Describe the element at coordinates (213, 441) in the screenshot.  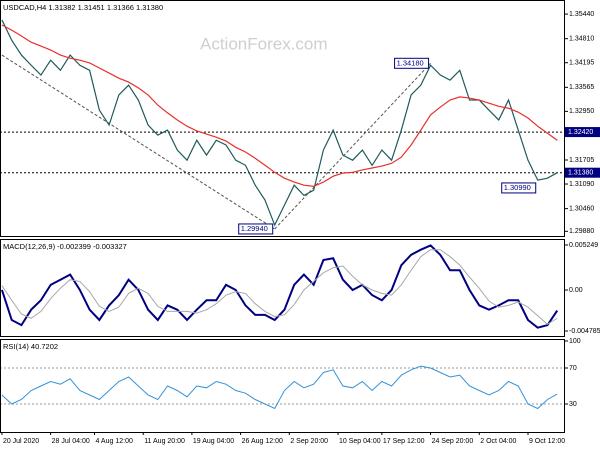
I see `x-tick-label: 19 Aug 04:00` at that location.